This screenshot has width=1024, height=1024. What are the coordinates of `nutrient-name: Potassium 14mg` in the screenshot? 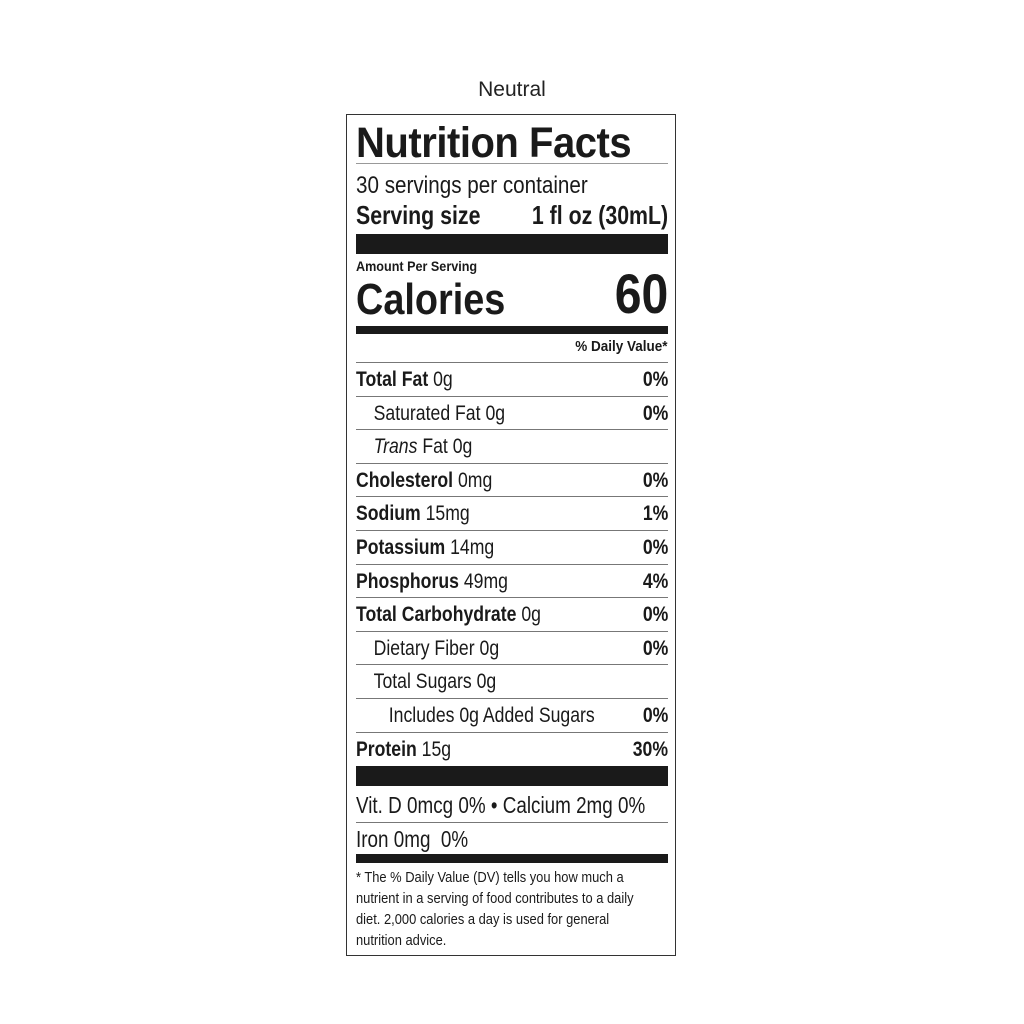 It's located at (425, 547).